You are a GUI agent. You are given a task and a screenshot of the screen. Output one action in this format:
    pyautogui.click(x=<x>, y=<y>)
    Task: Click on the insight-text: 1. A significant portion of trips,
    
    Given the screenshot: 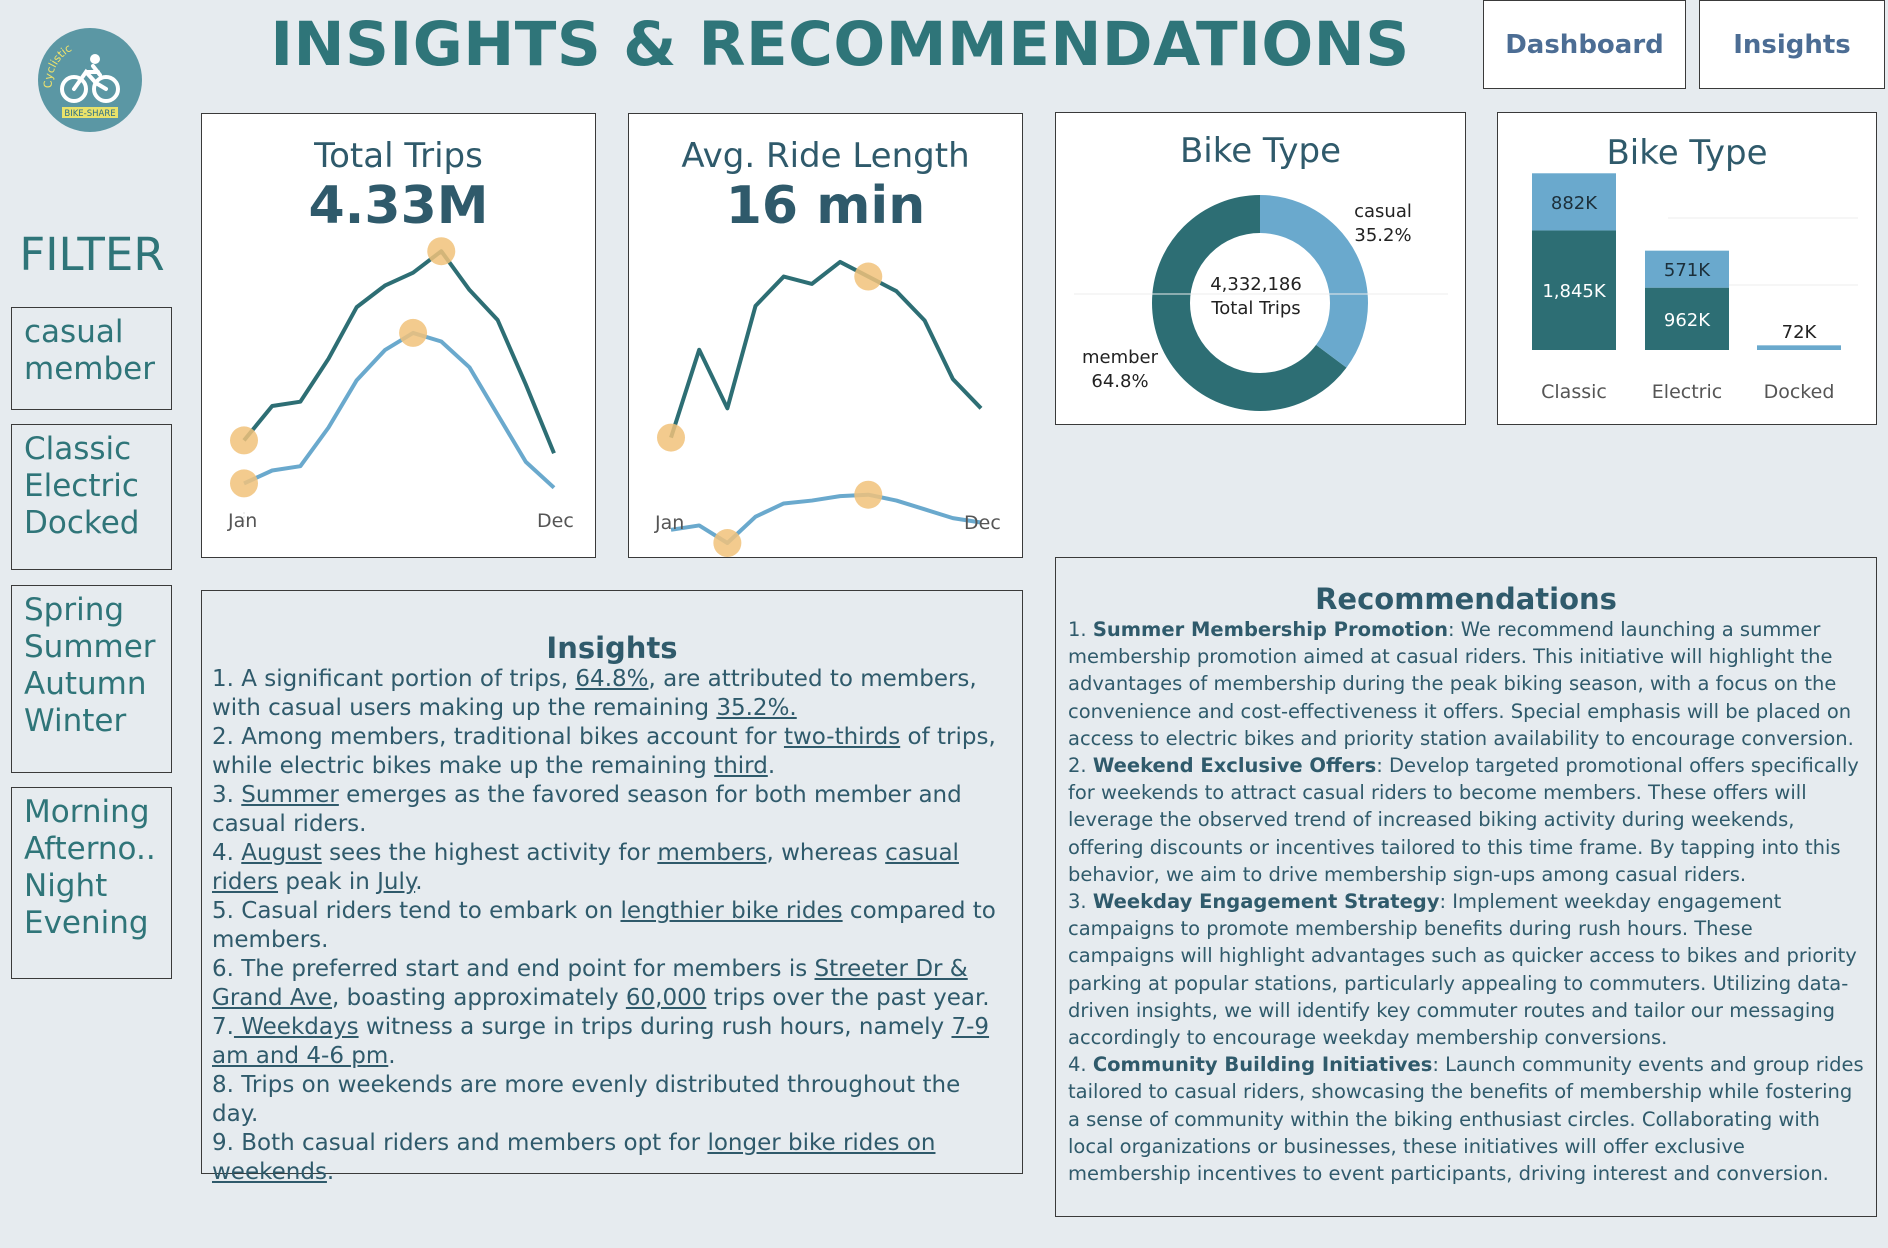 What is the action you would take?
    pyautogui.click(x=394, y=679)
    